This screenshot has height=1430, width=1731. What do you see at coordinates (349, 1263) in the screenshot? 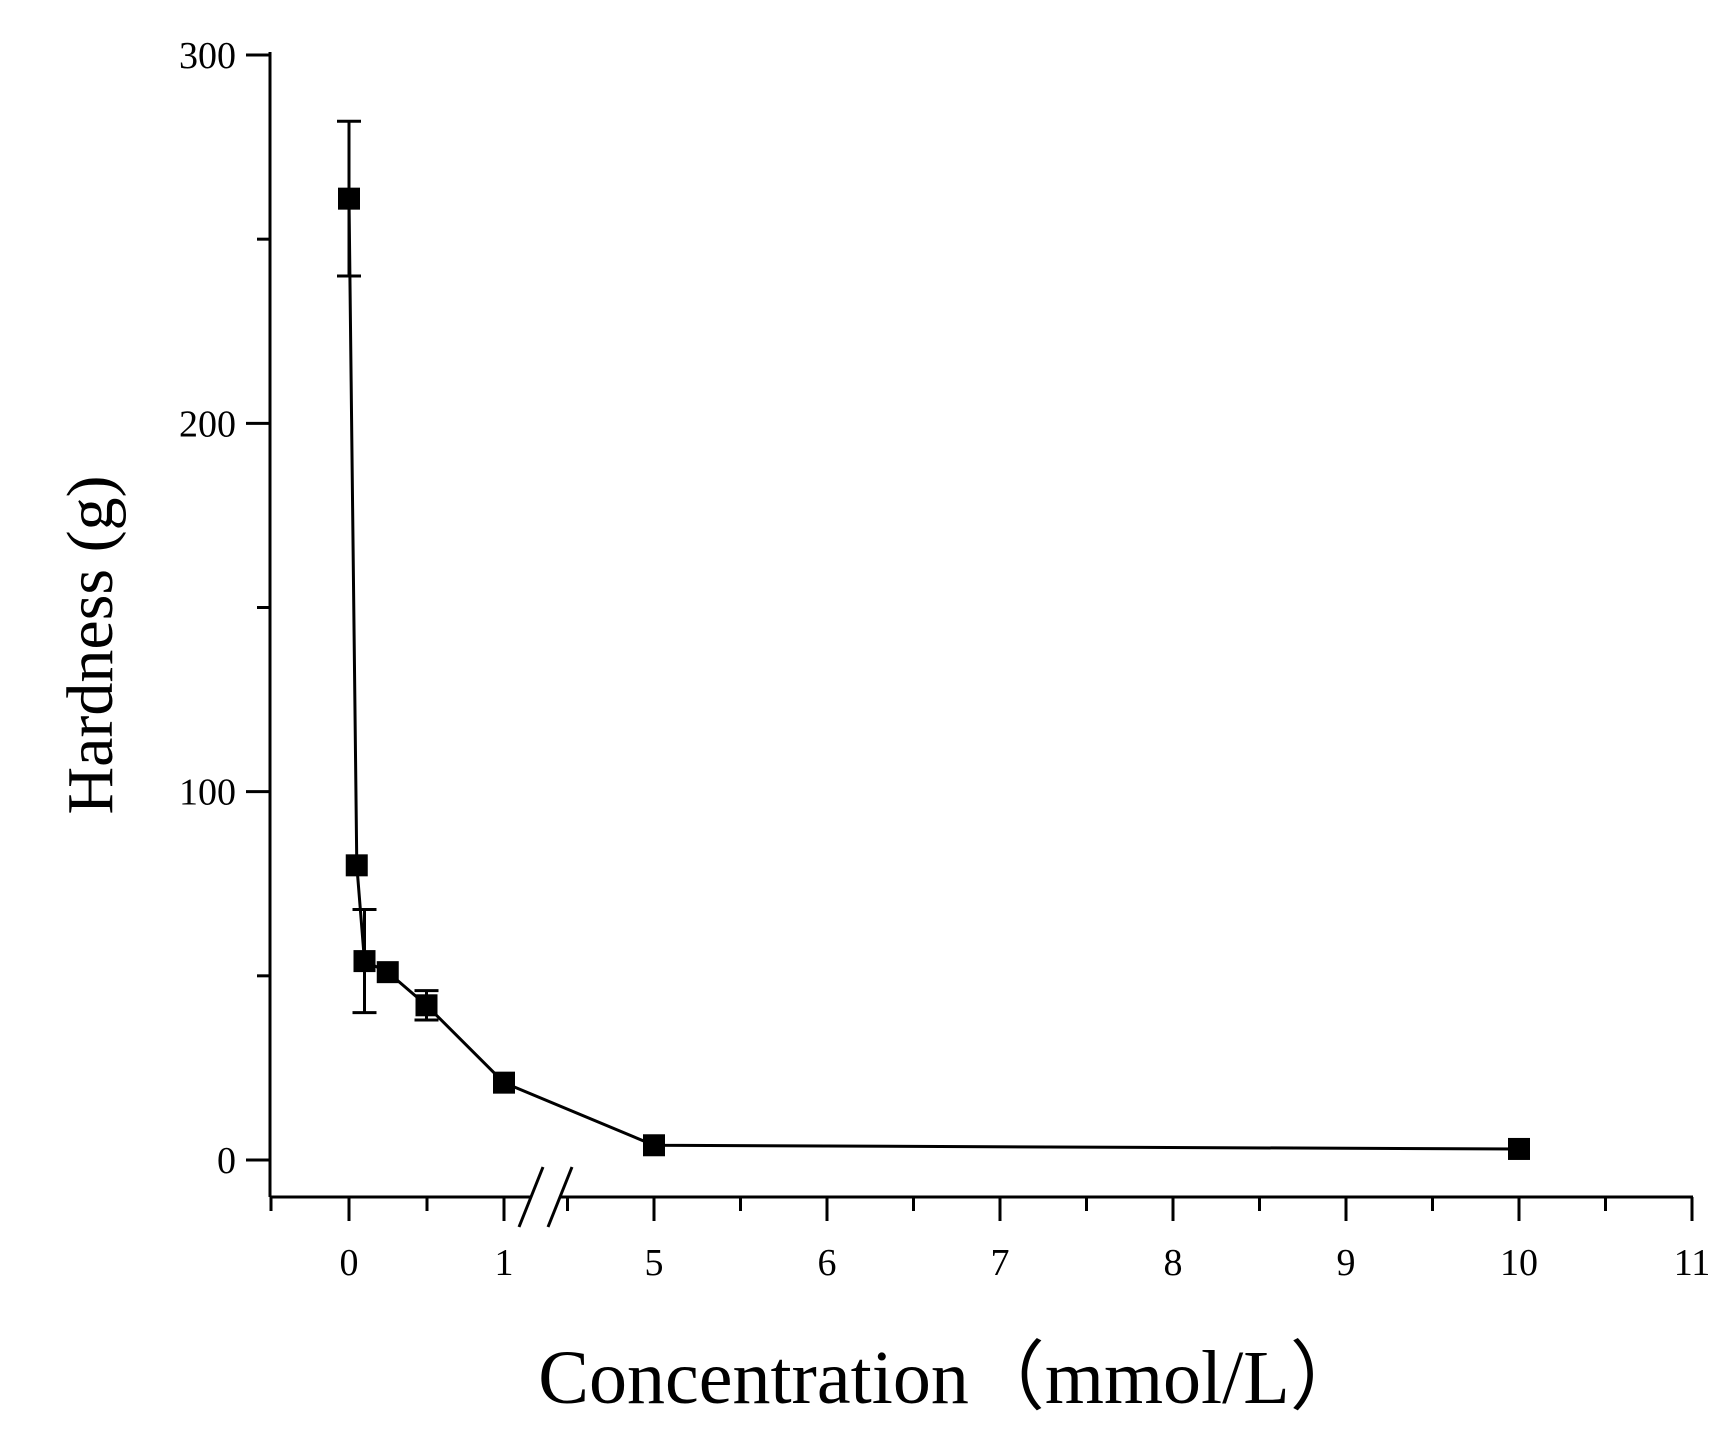
I see `x-tick-label: 0` at bounding box center [349, 1263].